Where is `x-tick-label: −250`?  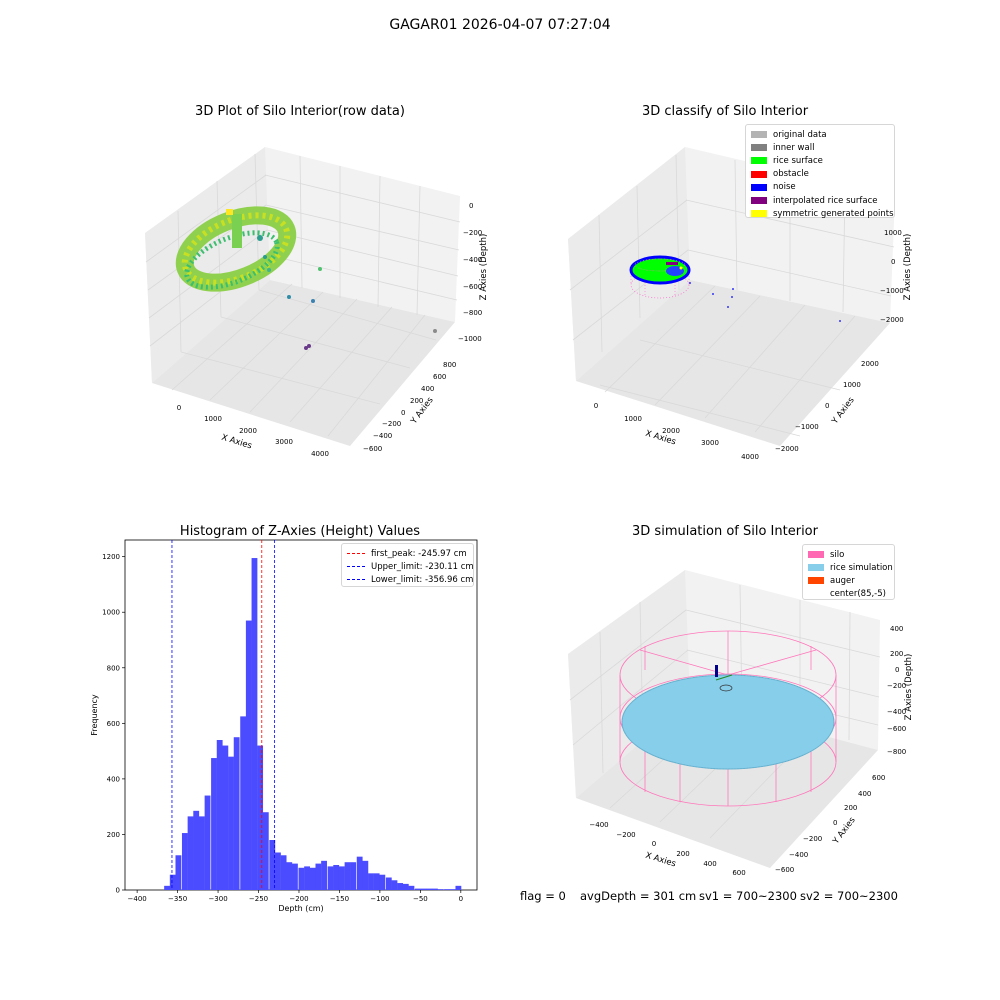 x-tick-label: −250 is located at coordinates (258, 899).